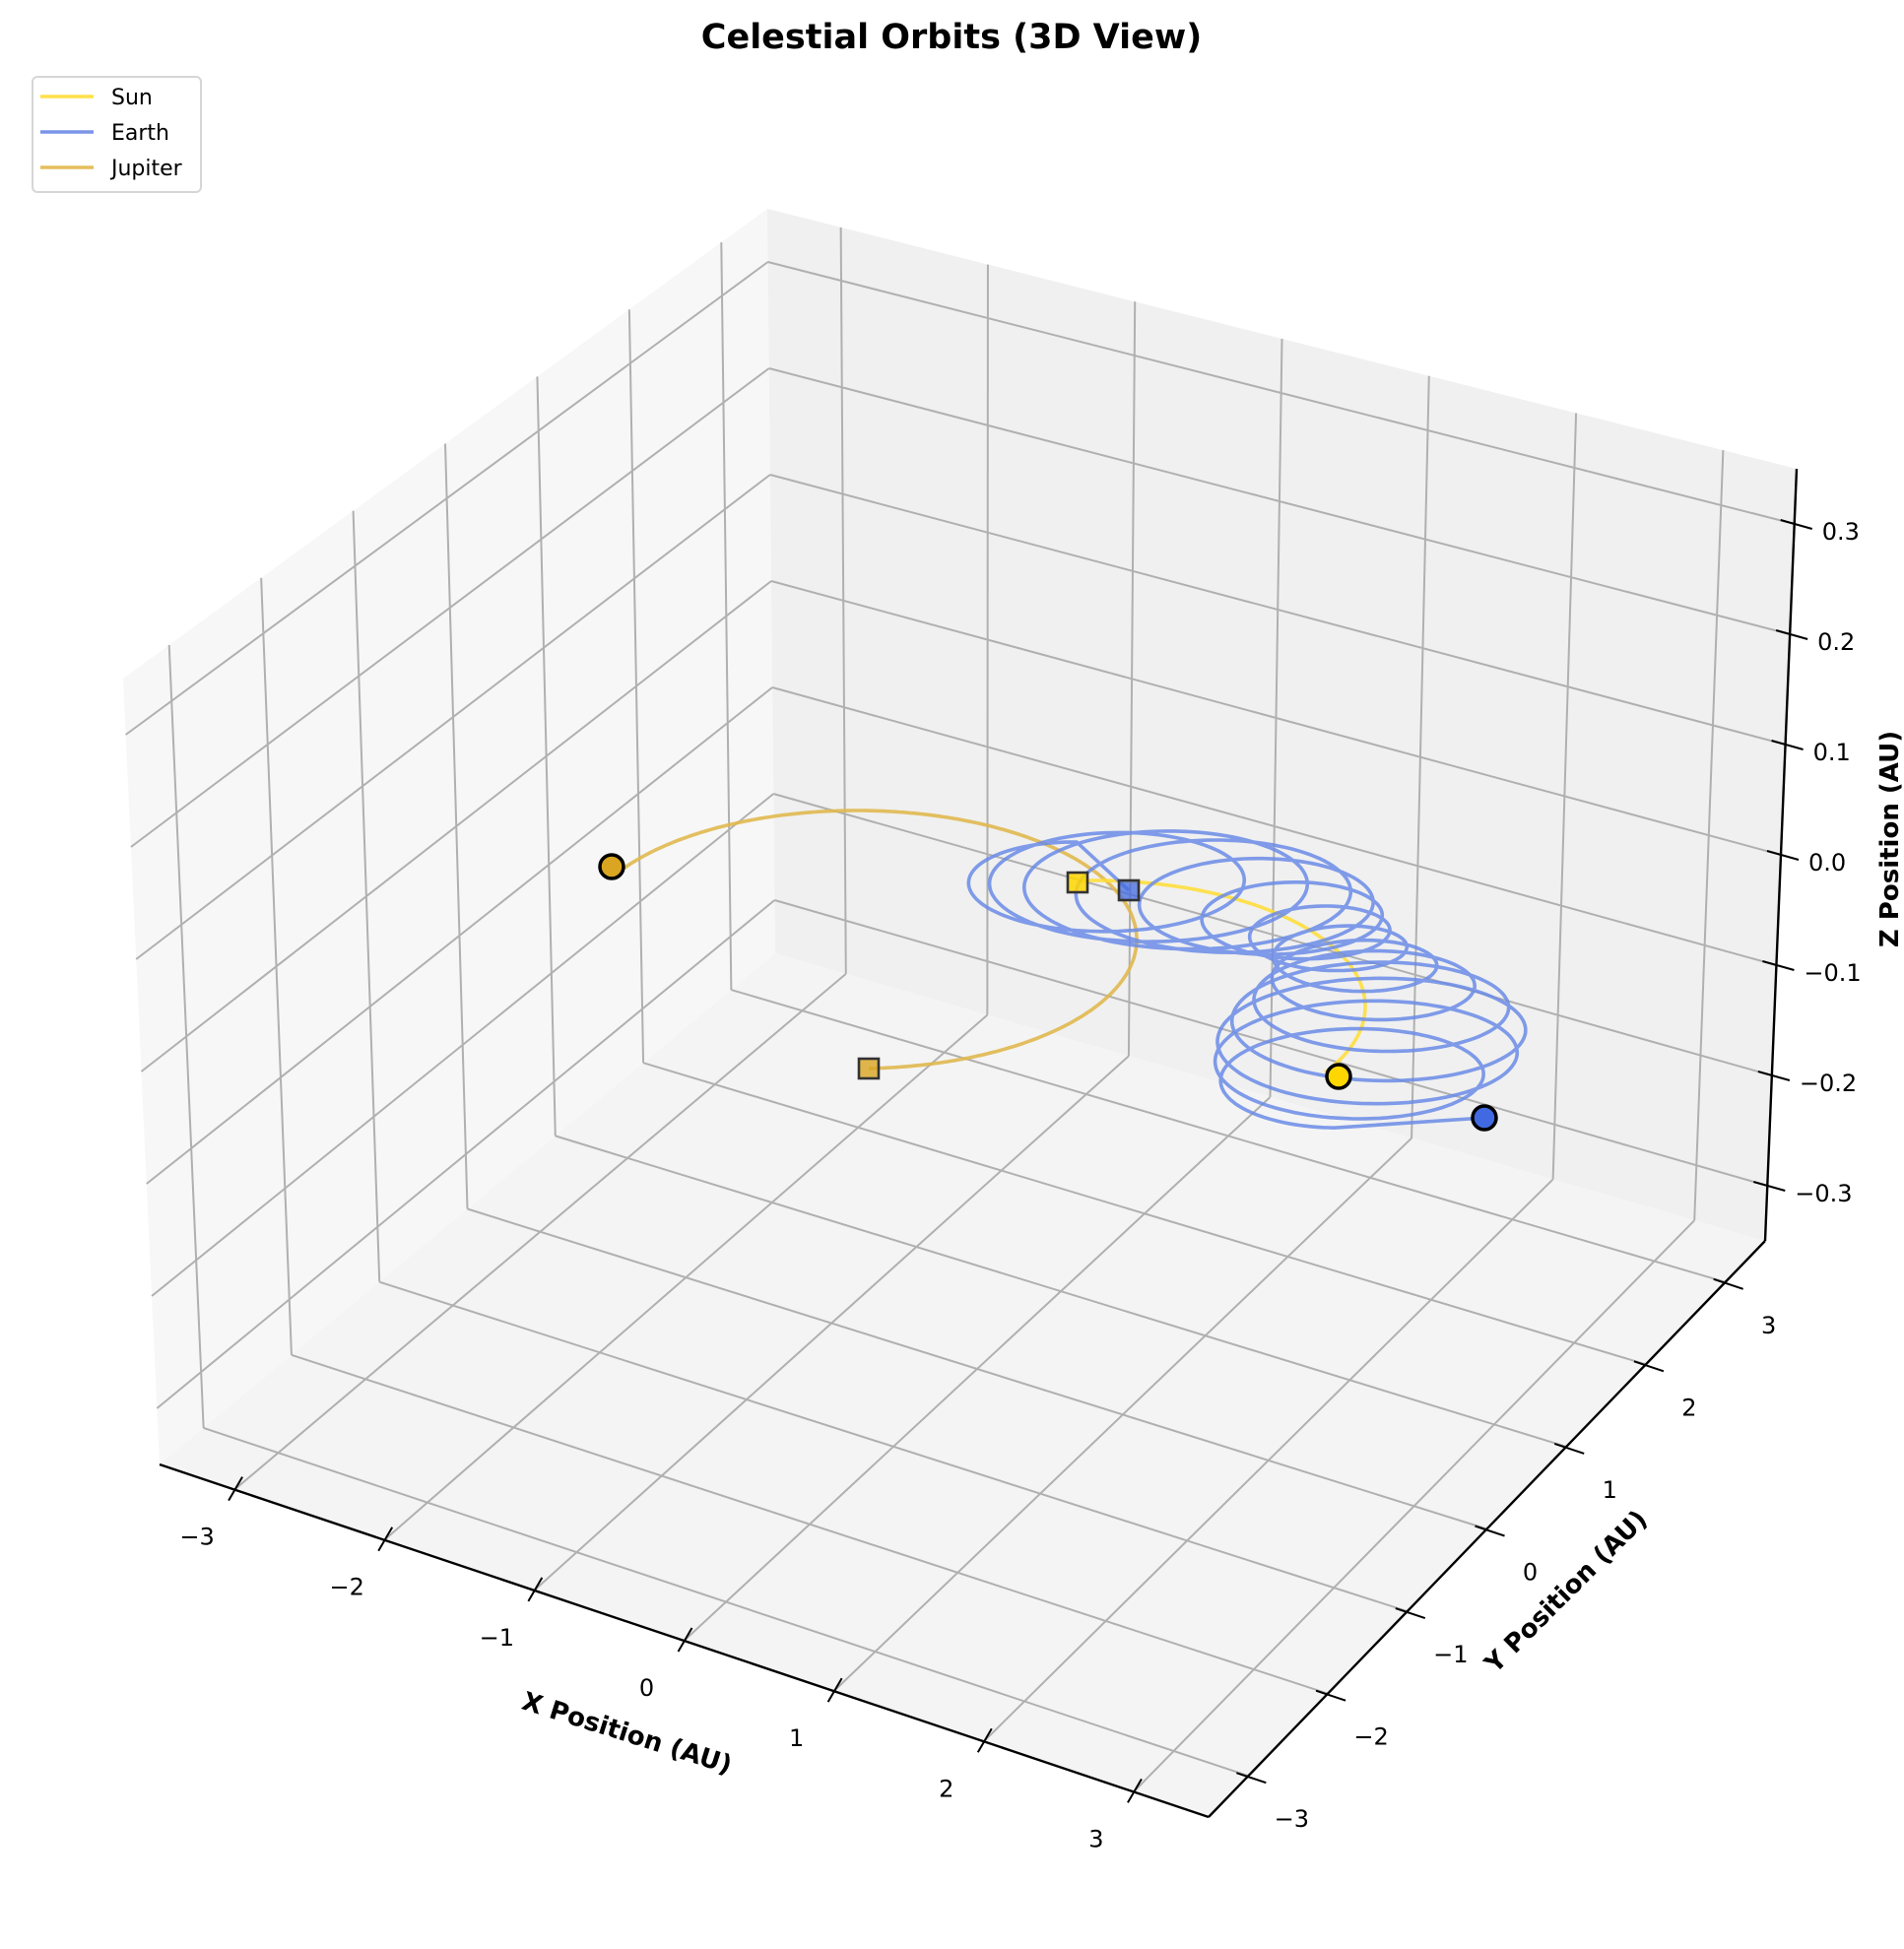 The image size is (1904, 1949). I want to click on x-tick-label: 1, so click(796, 1738).